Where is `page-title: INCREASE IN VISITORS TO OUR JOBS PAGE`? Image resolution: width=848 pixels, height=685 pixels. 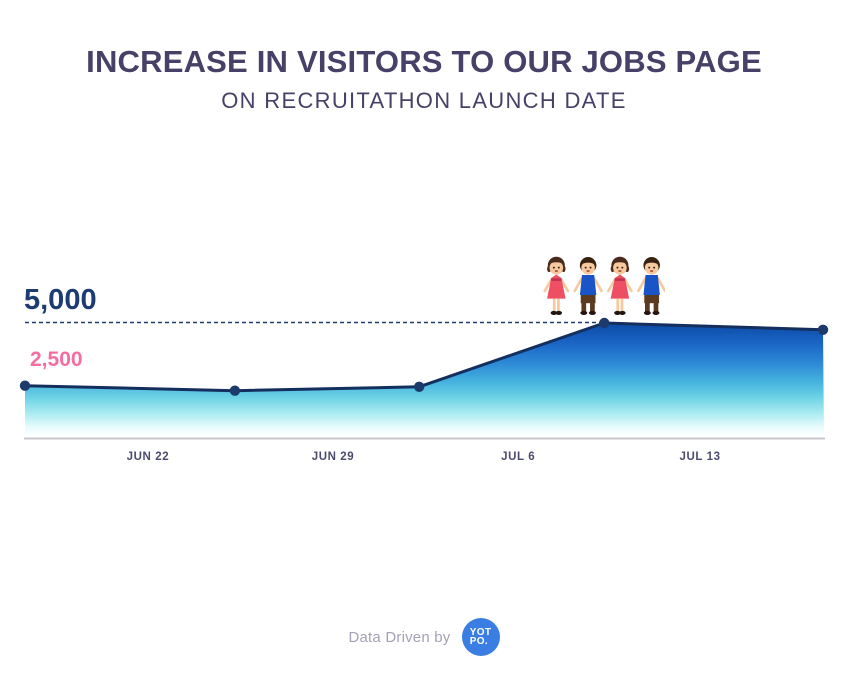
page-title: INCREASE IN VISITORS TO OUR JOBS PAGE is located at coordinates (424, 61).